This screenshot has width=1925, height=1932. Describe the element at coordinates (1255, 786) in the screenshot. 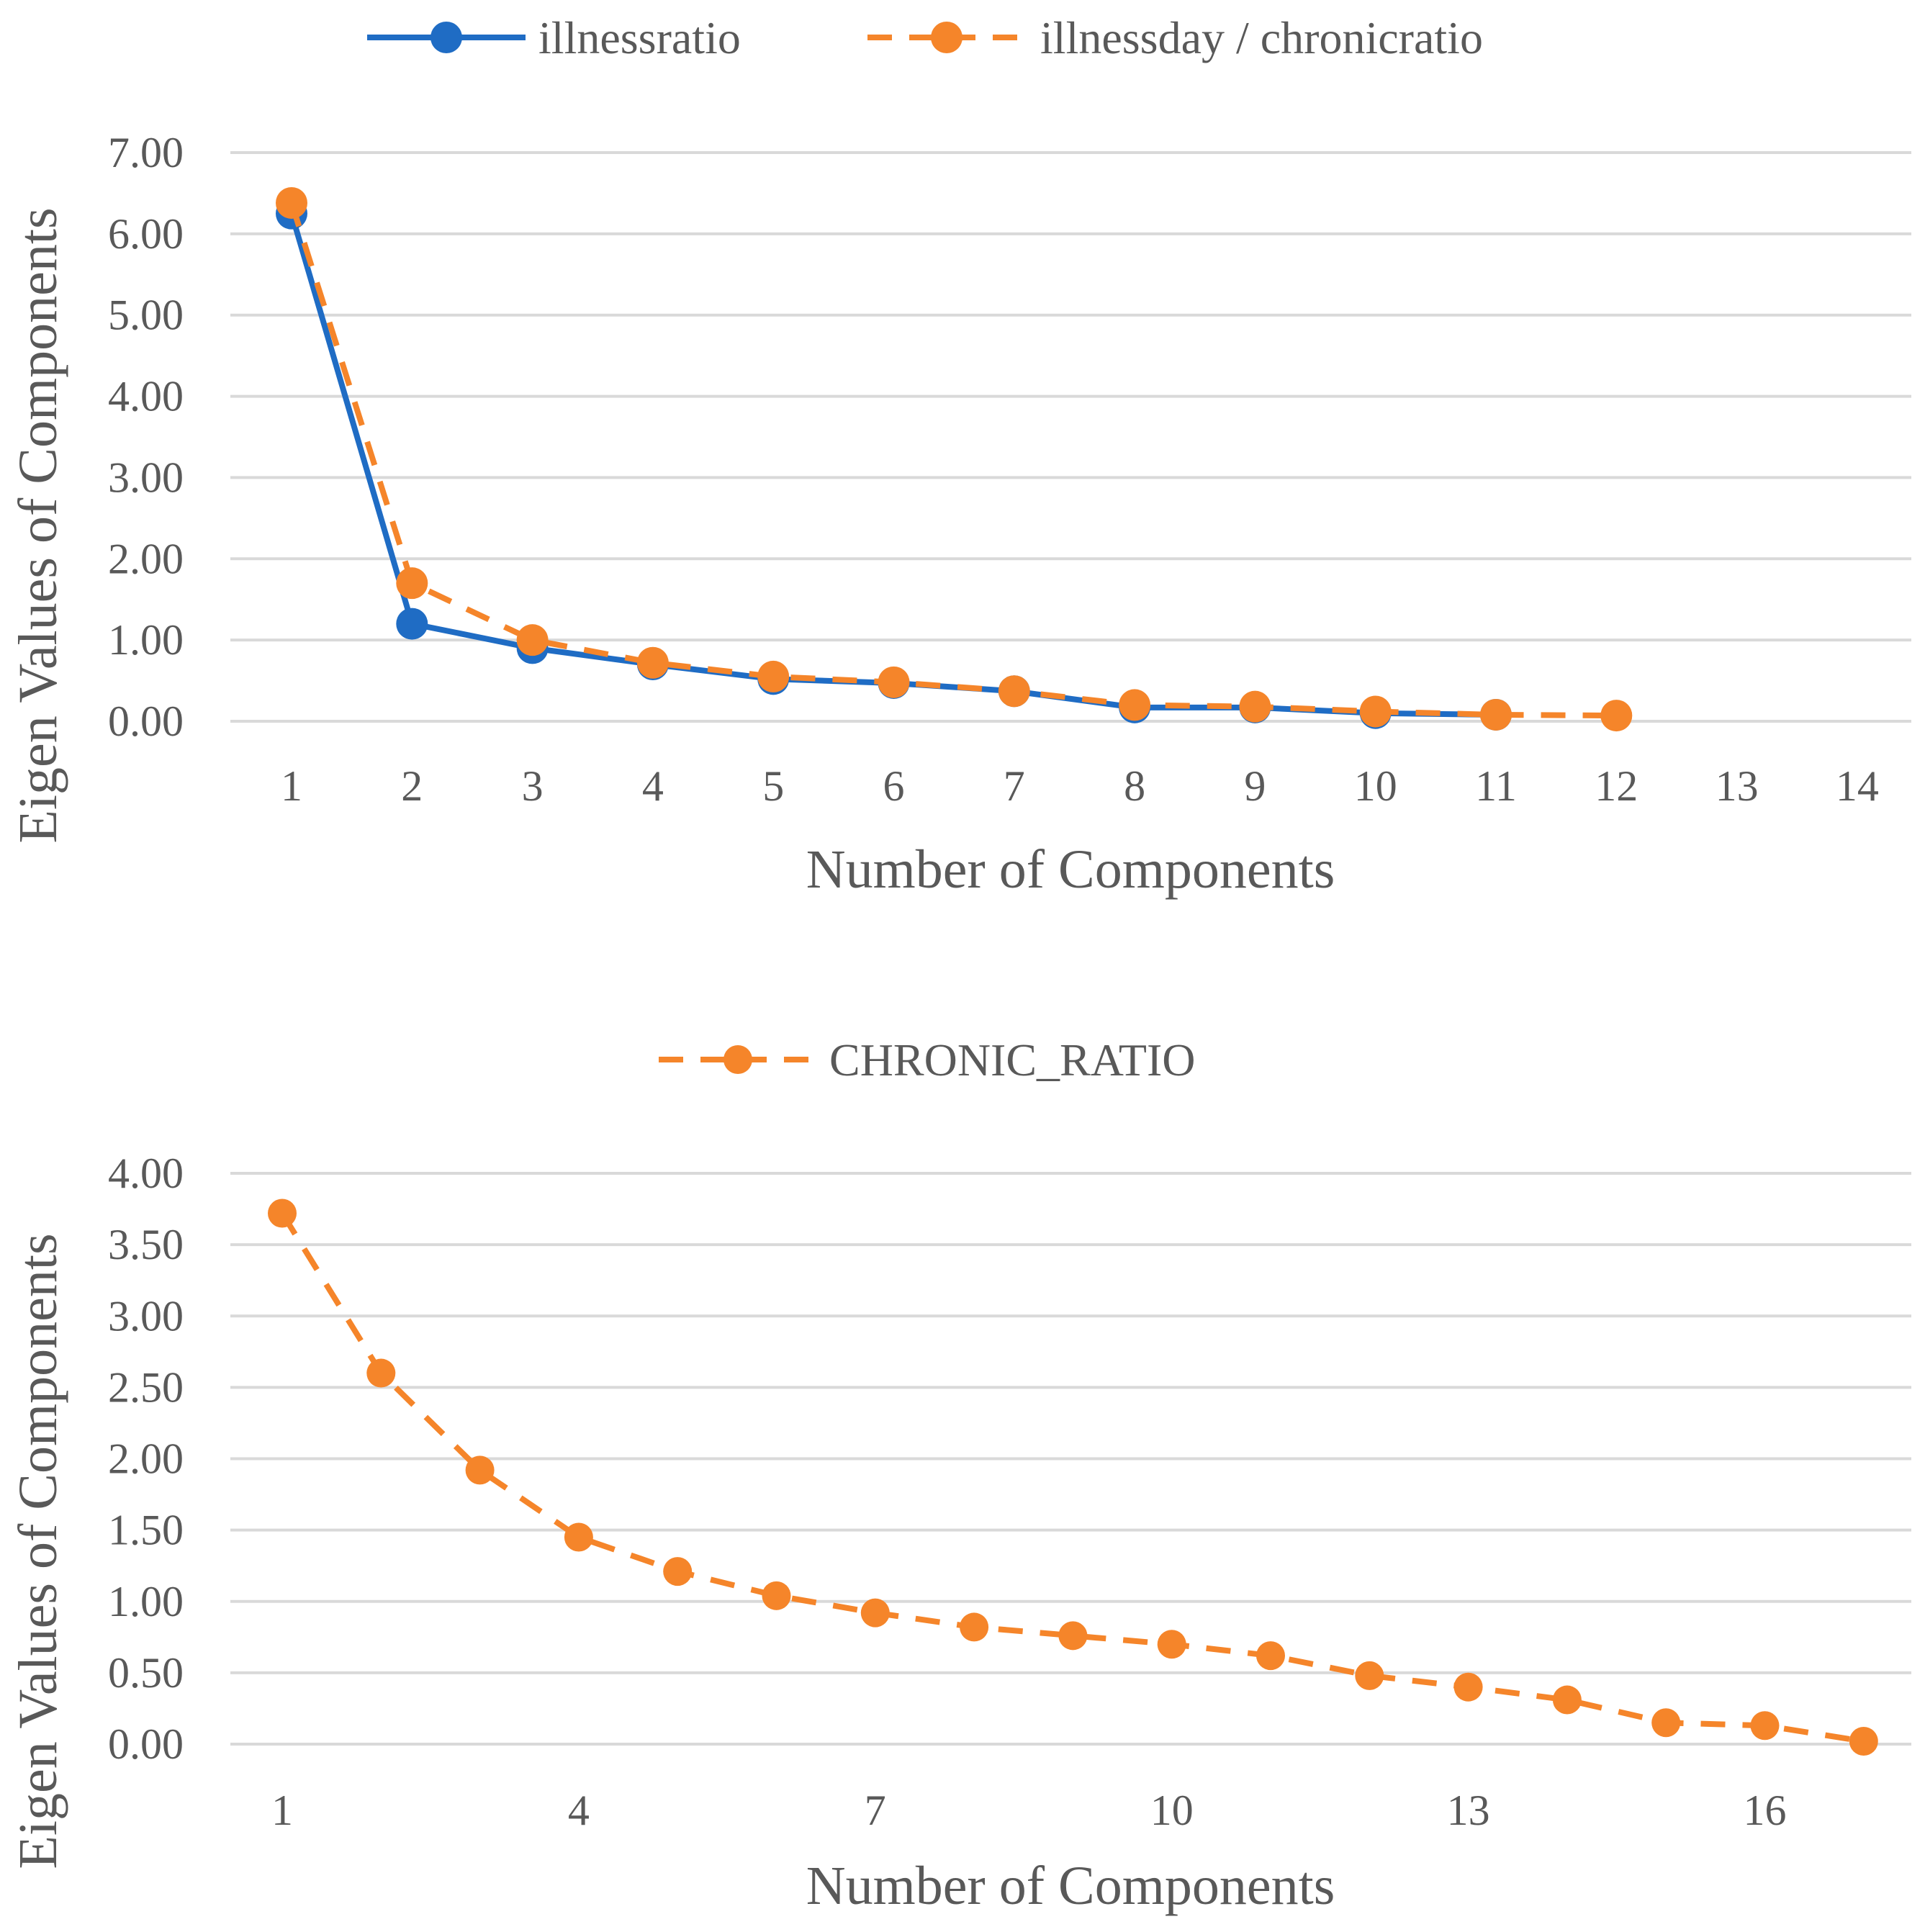

I see `x-tick-label: 9` at that location.